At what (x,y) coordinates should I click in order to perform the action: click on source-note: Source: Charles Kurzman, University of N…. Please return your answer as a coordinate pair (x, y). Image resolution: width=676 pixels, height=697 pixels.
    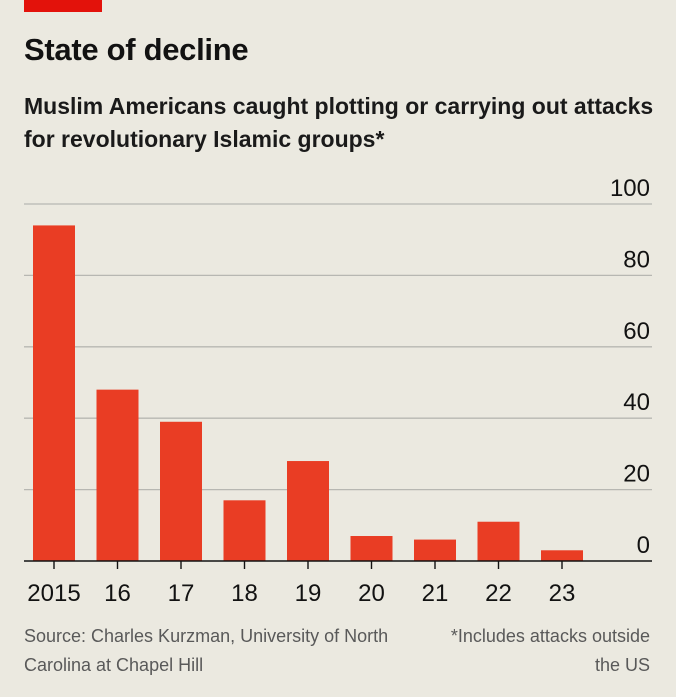
    Looking at the image, I should click on (206, 650).